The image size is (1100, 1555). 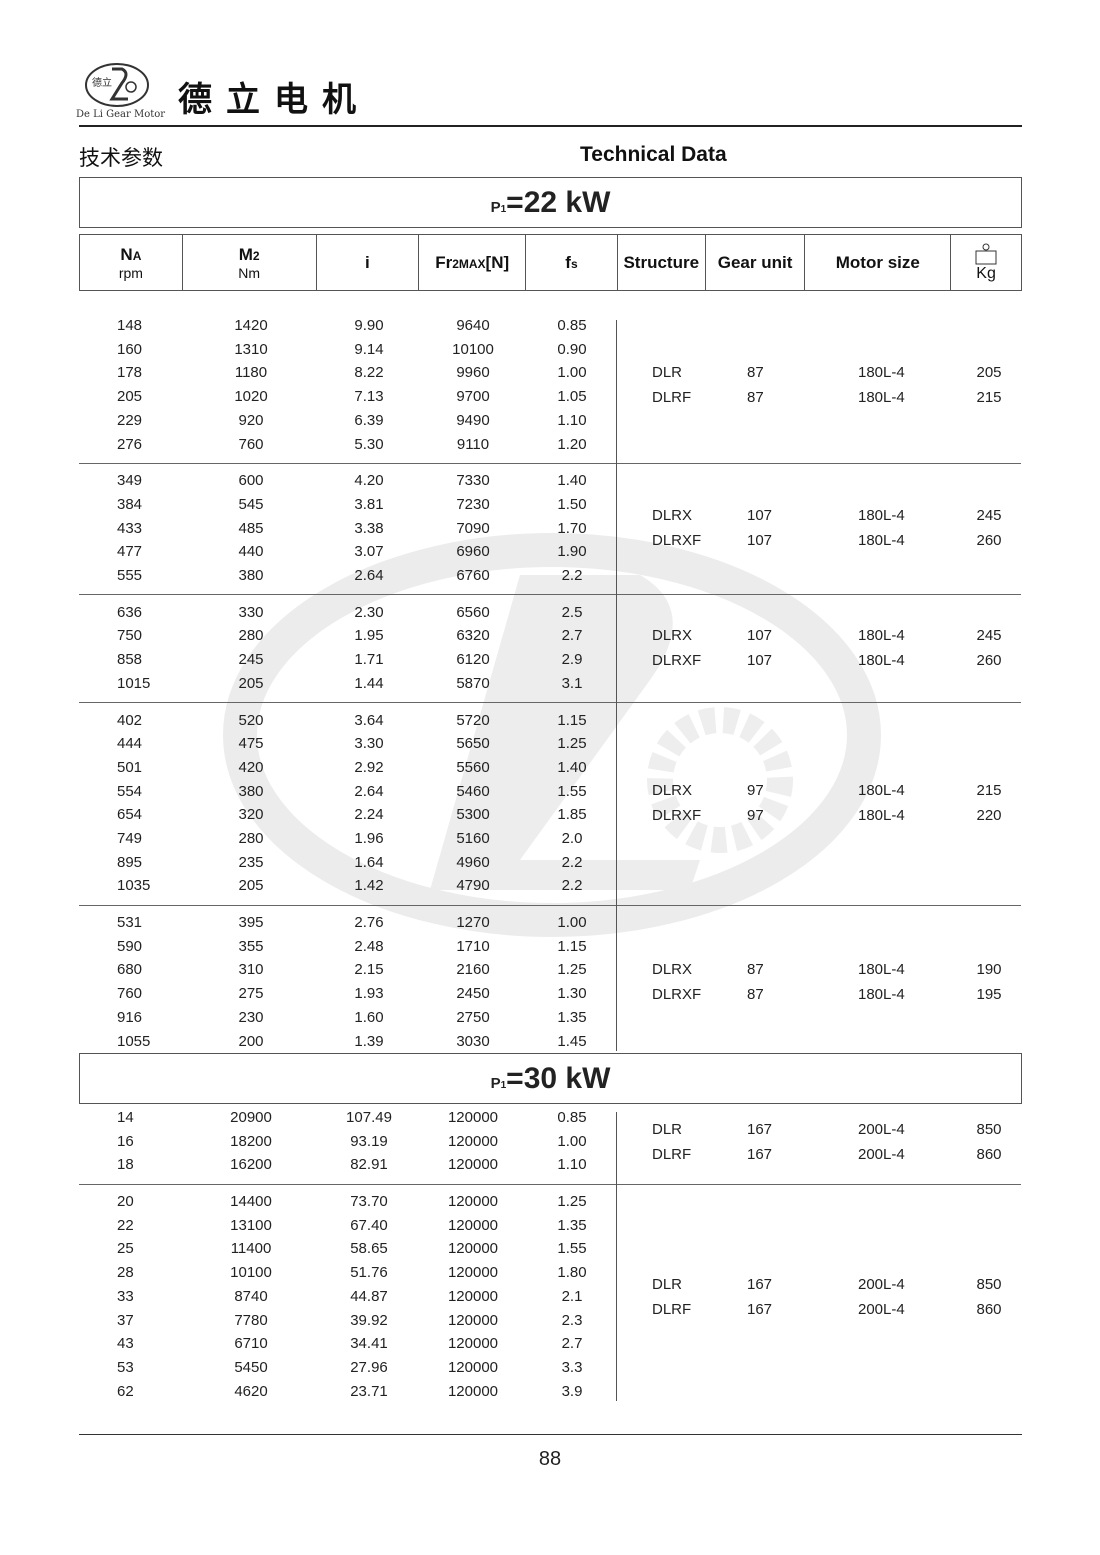 I want to click on fs-cell: 1.45, so click(x=572, y=1041).